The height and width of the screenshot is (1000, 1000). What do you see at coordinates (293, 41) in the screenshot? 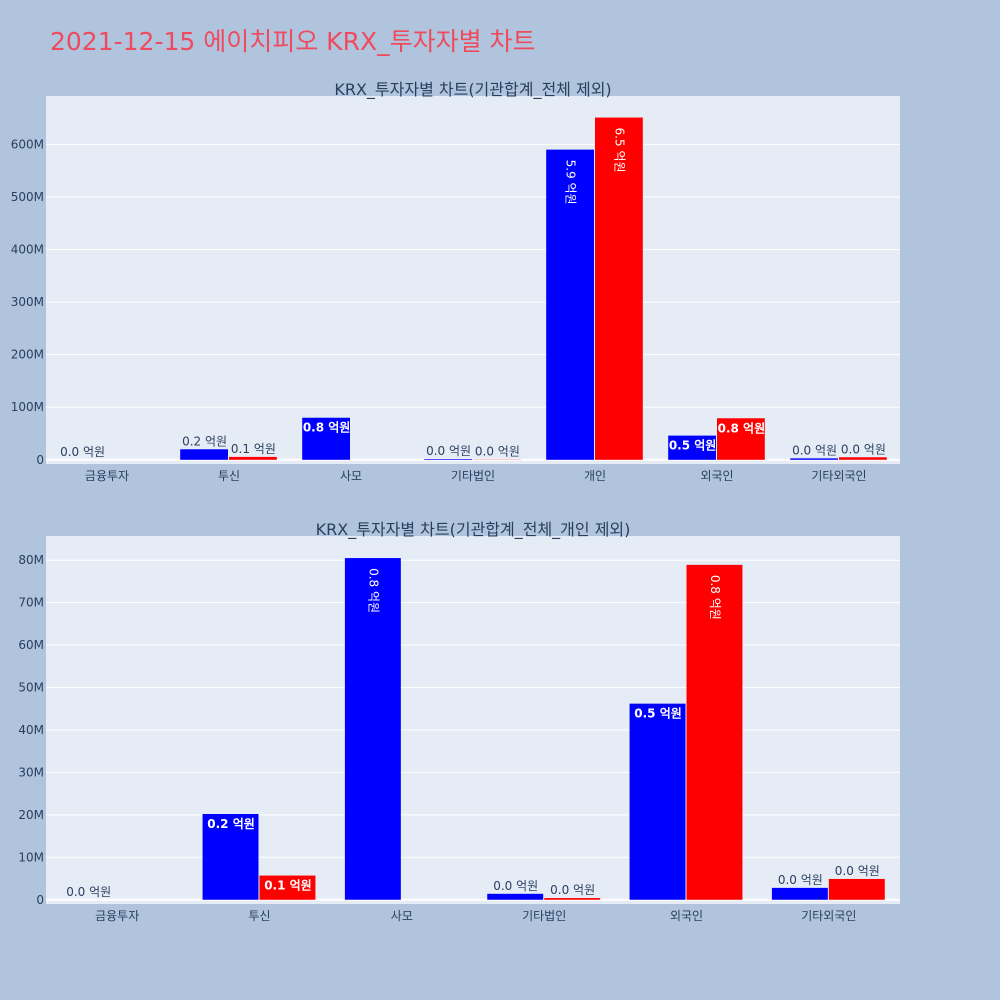
I see `page-title: 2021-12-15 에이치피오 KRX_투자자별 차트` at bounding box center [293, 41].